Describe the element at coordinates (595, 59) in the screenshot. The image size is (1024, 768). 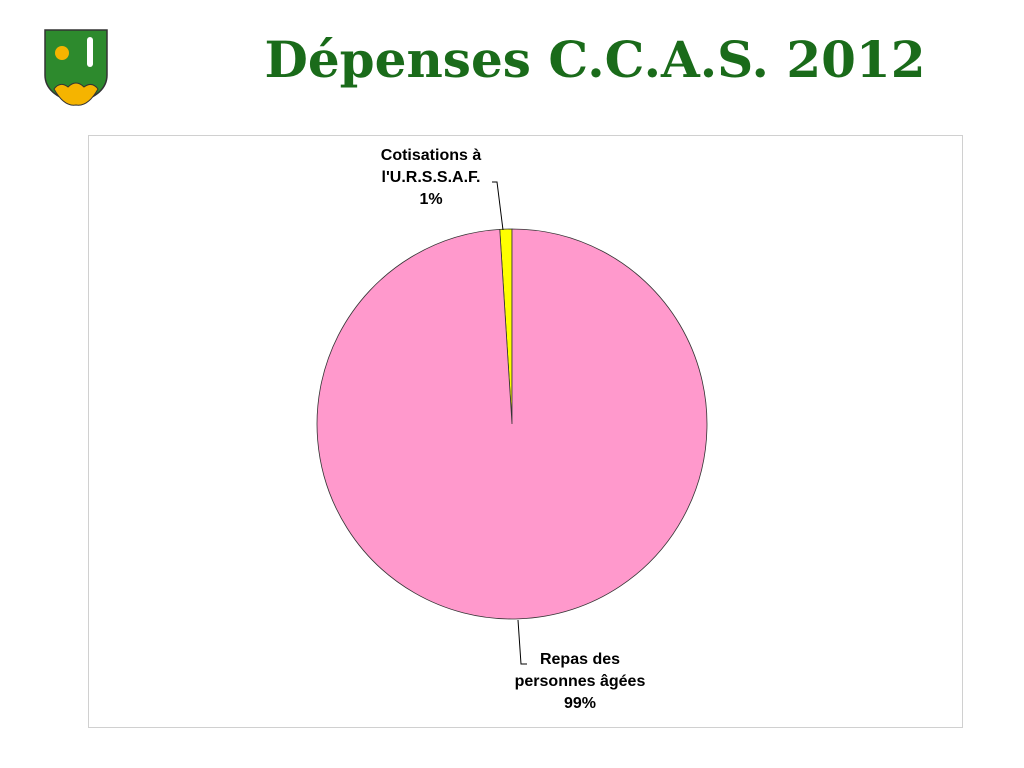
I see `slide-title: Dépenses C.C.A.S. 2012` at that location.